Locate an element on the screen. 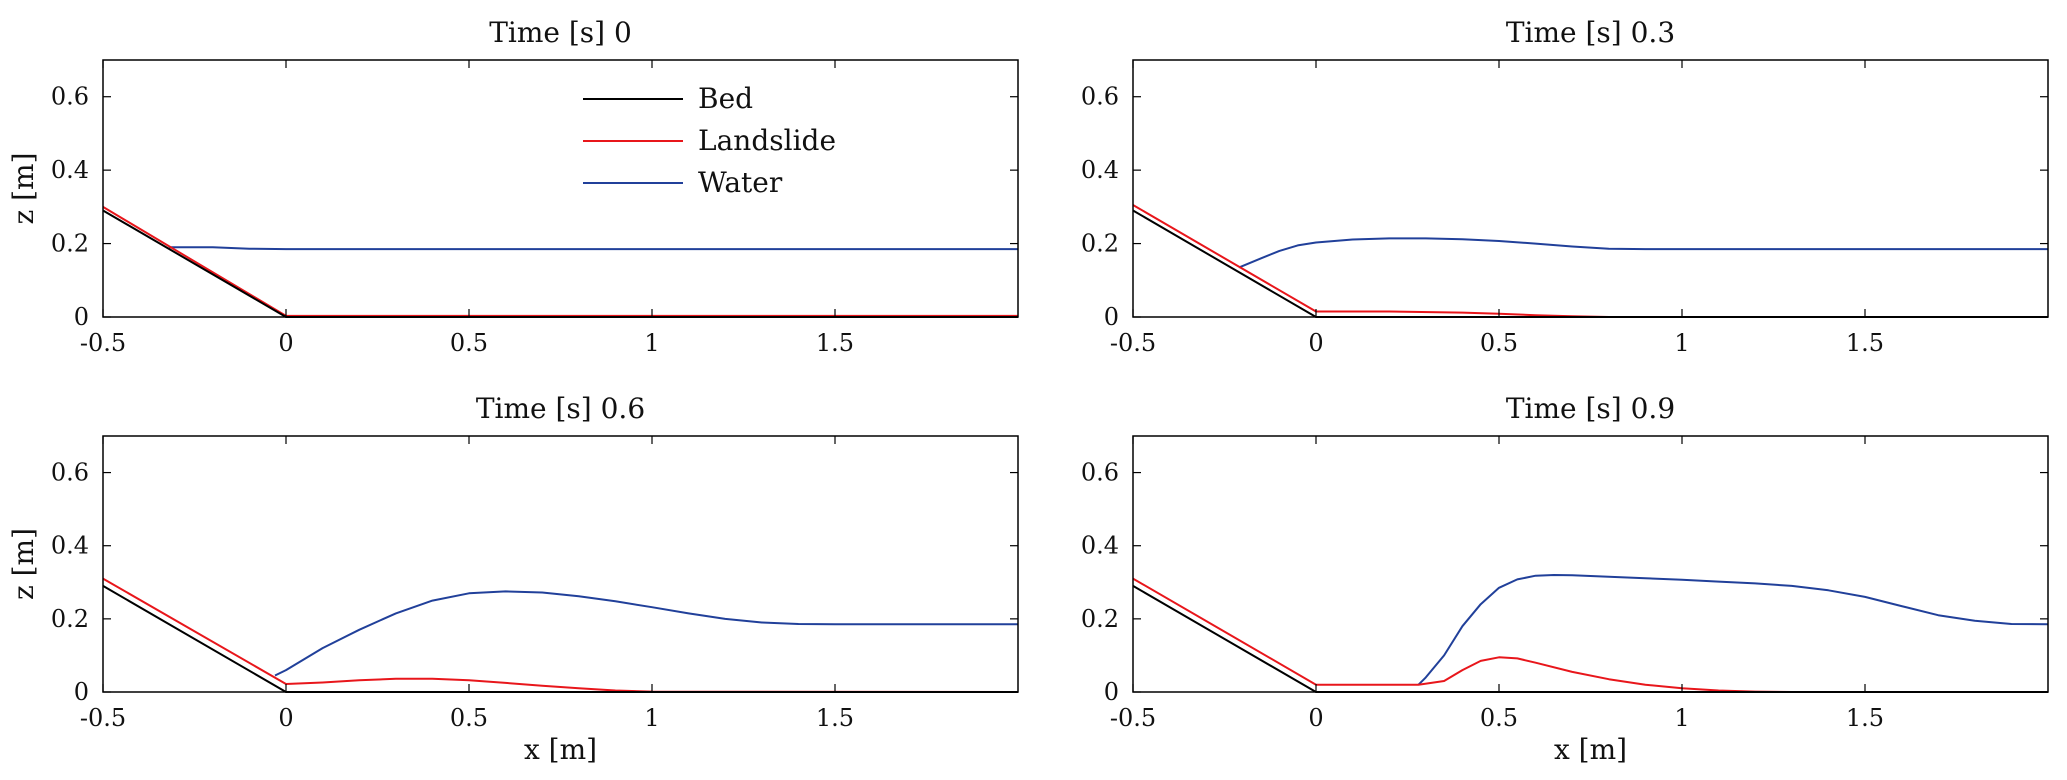  panel-title: Time [s] 0.6 is located at coordinates (560, 408).